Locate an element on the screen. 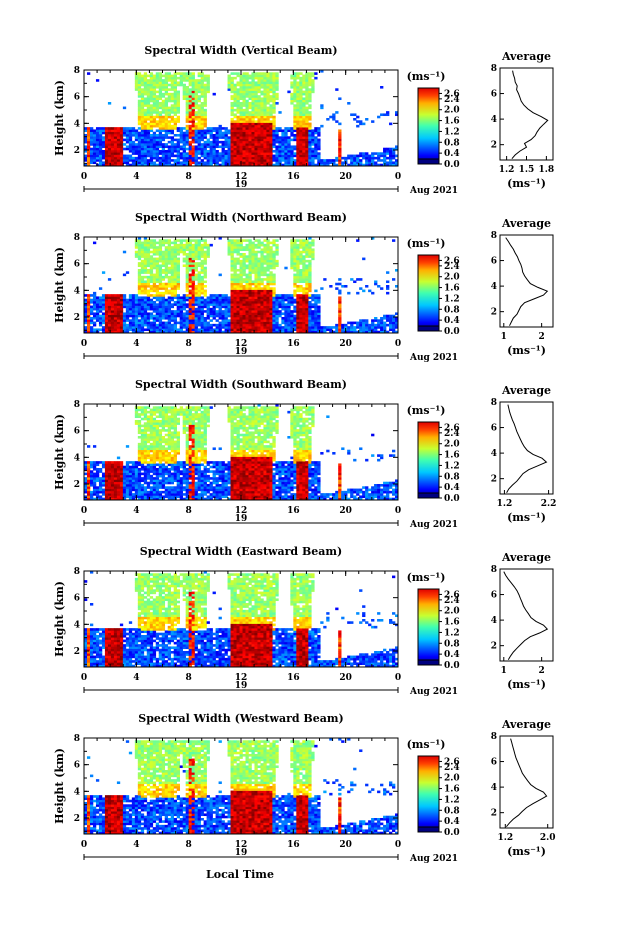  colorbar-tick-label: 0.0 is located at coordinates (452, 165).